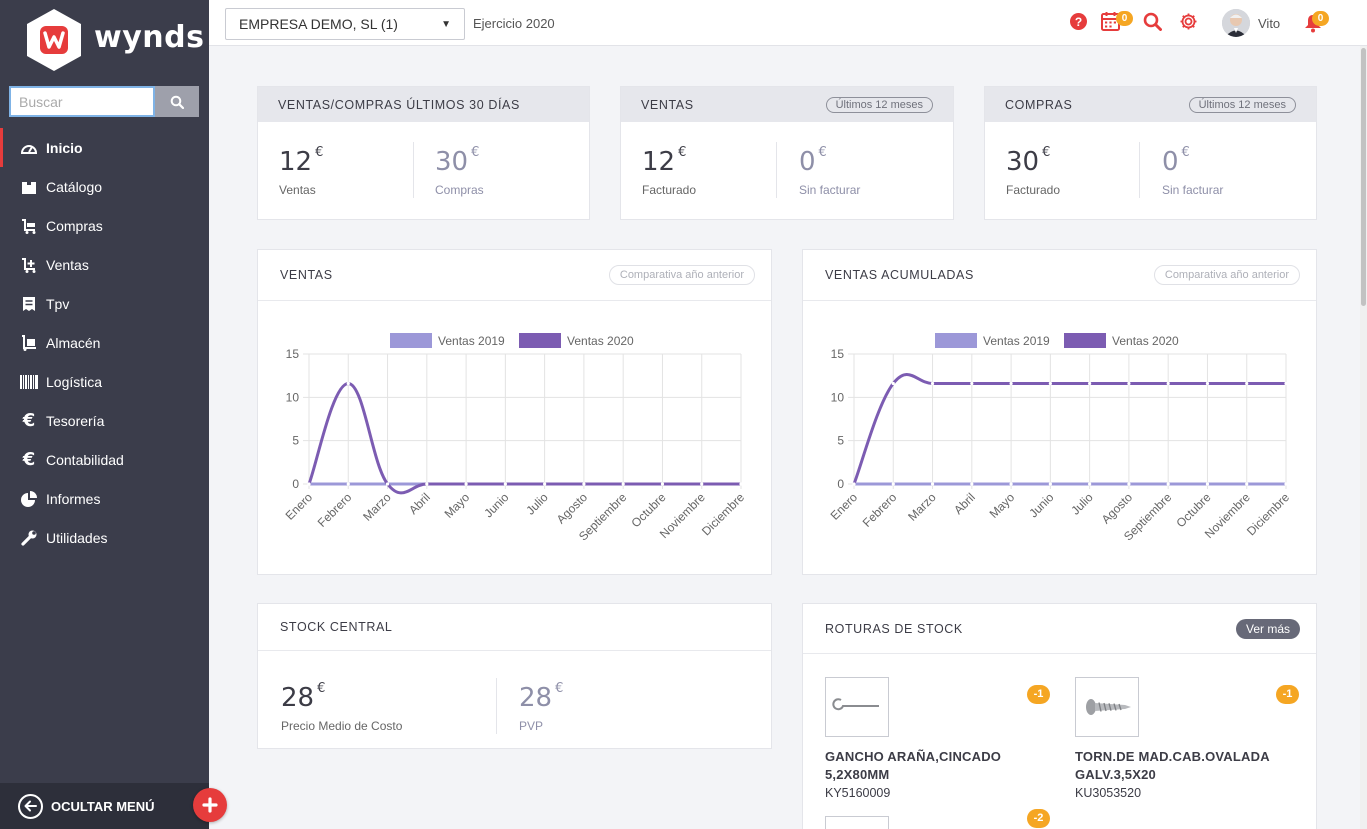 The width and height of the screenshot is (1367, 829). Describe the element at coordinates (459, 190) in the screenshot. I see `kpi-label: Compras` at that location.